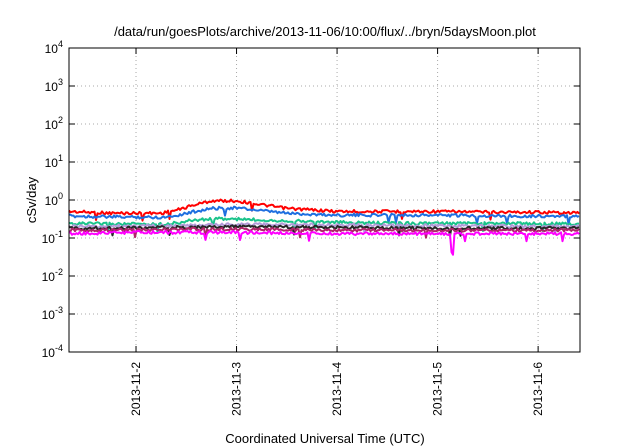 Image resolution: width=640 pixels, height=448 pixels. Describe the element at coordinates (52, 351) in the screenshot. I see `y-tick-label: 10⁻⁴` at that location.